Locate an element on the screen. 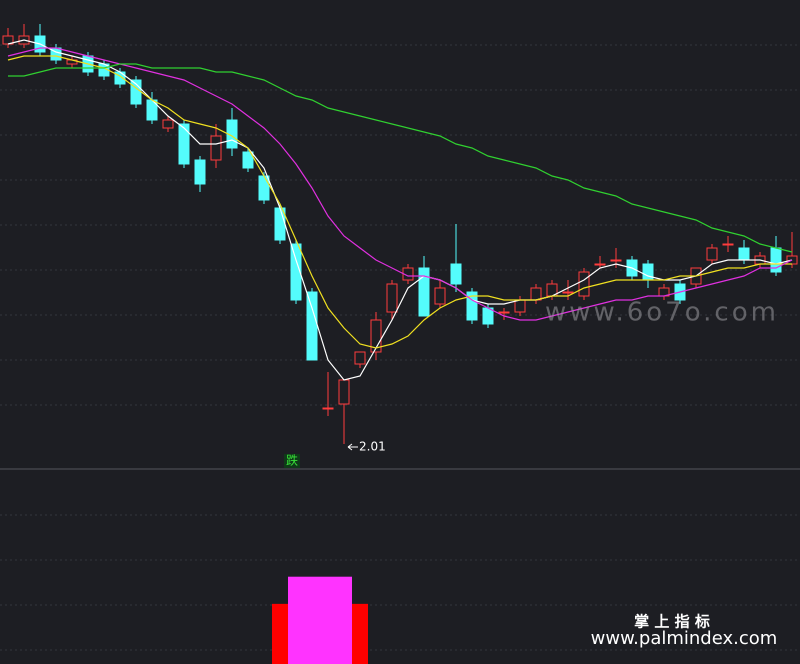 The width and height of the screenshot is (800, 664). footer-url: www.palmindex.com is located at coordinates (684, 638).